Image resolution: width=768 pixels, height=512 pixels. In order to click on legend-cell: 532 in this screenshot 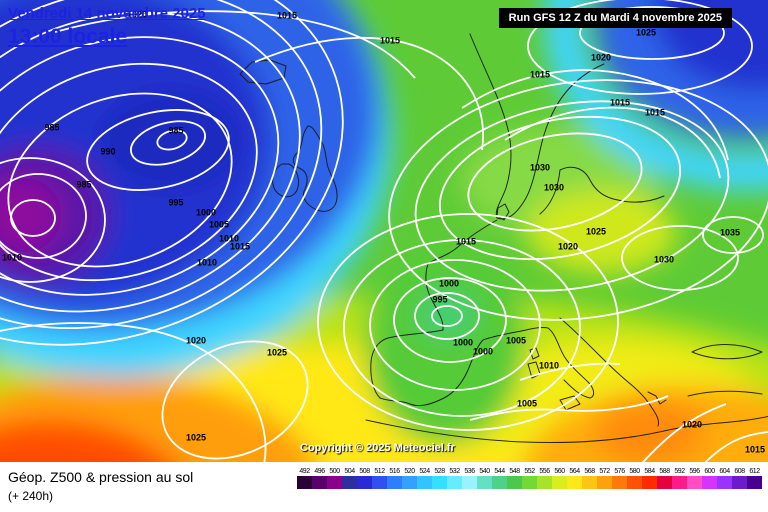, I will do `click(454, 478)`.